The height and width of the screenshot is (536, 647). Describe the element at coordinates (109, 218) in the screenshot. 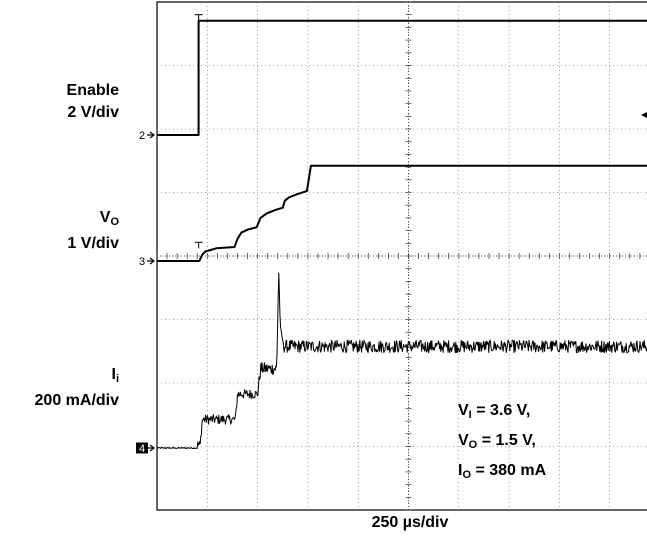

I see `vo-label: VO` at that location.